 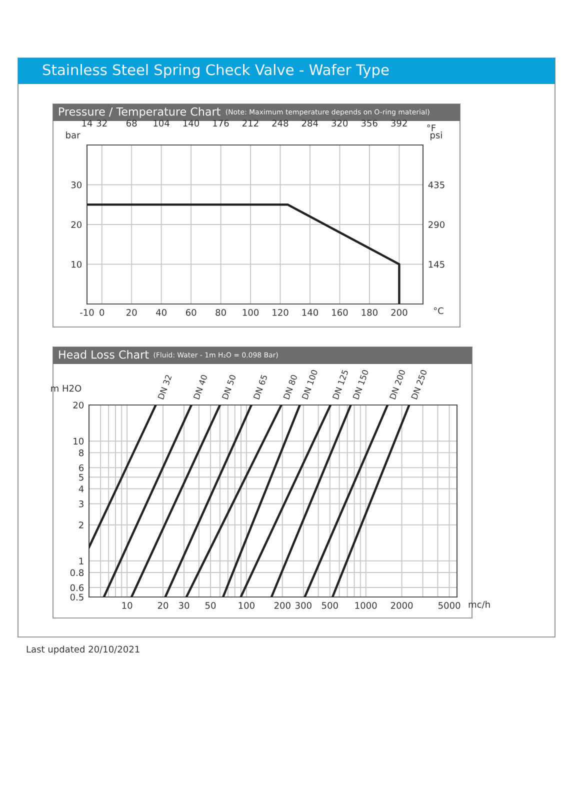 I want to click on text: DN 250, so click(x=419, y=384).